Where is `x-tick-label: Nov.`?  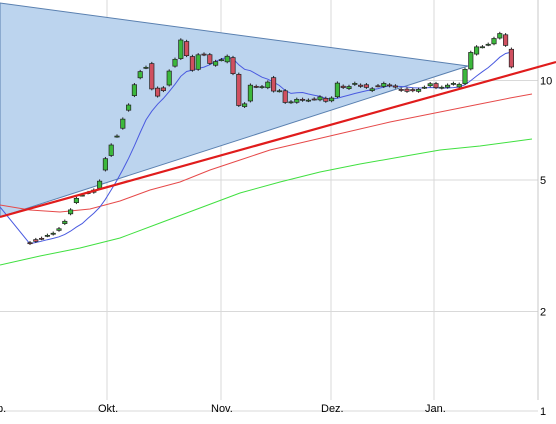 x-tick-label: Nov. is located at coordinates (222, 409).